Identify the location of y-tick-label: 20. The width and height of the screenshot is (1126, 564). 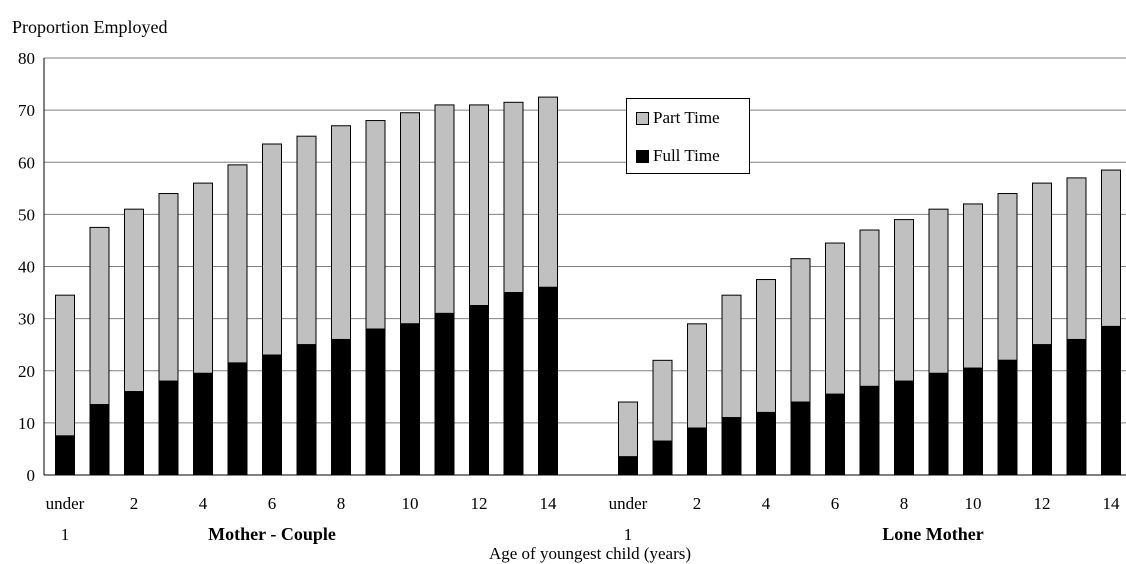
(26, 371).